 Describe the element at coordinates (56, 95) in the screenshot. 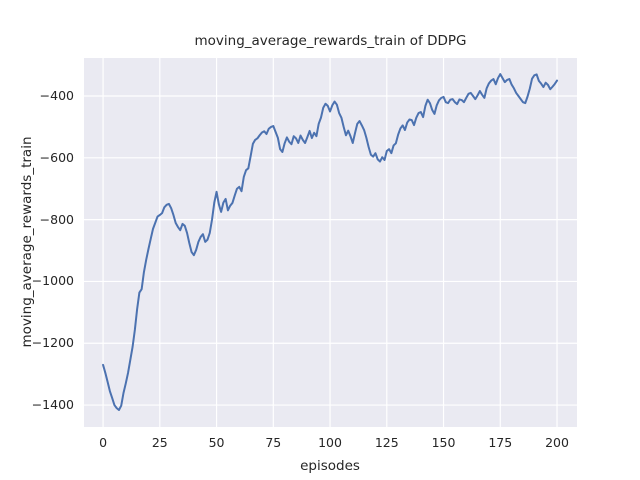

I see `y-tick-label: −400` at that location.